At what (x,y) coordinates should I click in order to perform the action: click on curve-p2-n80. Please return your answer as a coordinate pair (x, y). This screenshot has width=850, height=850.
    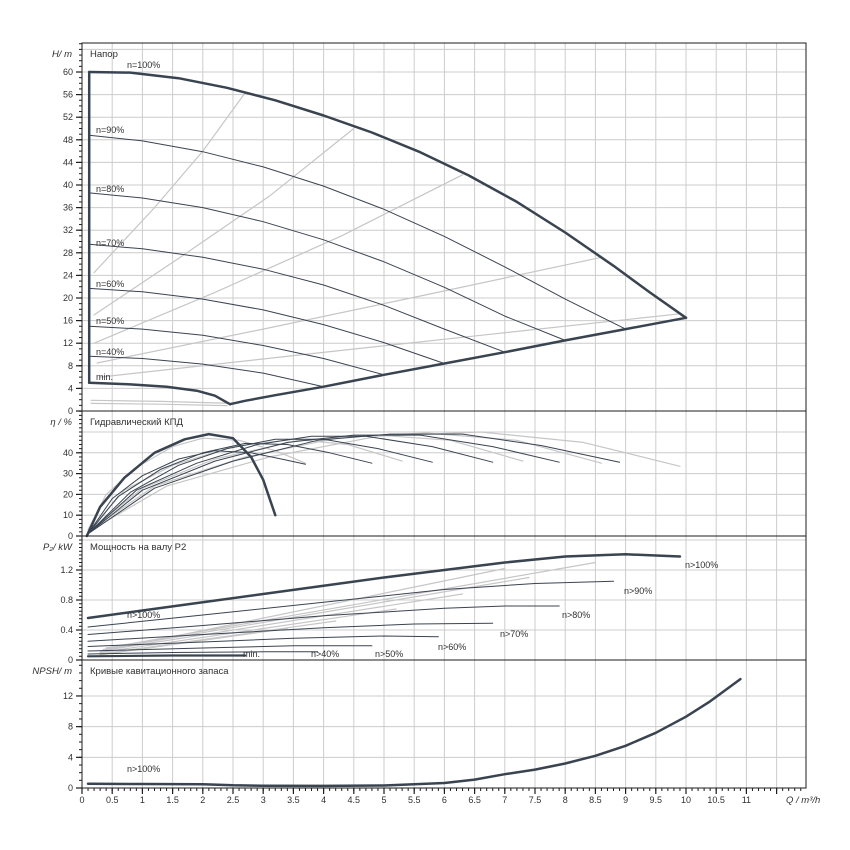
    Looking at the image, I should click on (323, 620).